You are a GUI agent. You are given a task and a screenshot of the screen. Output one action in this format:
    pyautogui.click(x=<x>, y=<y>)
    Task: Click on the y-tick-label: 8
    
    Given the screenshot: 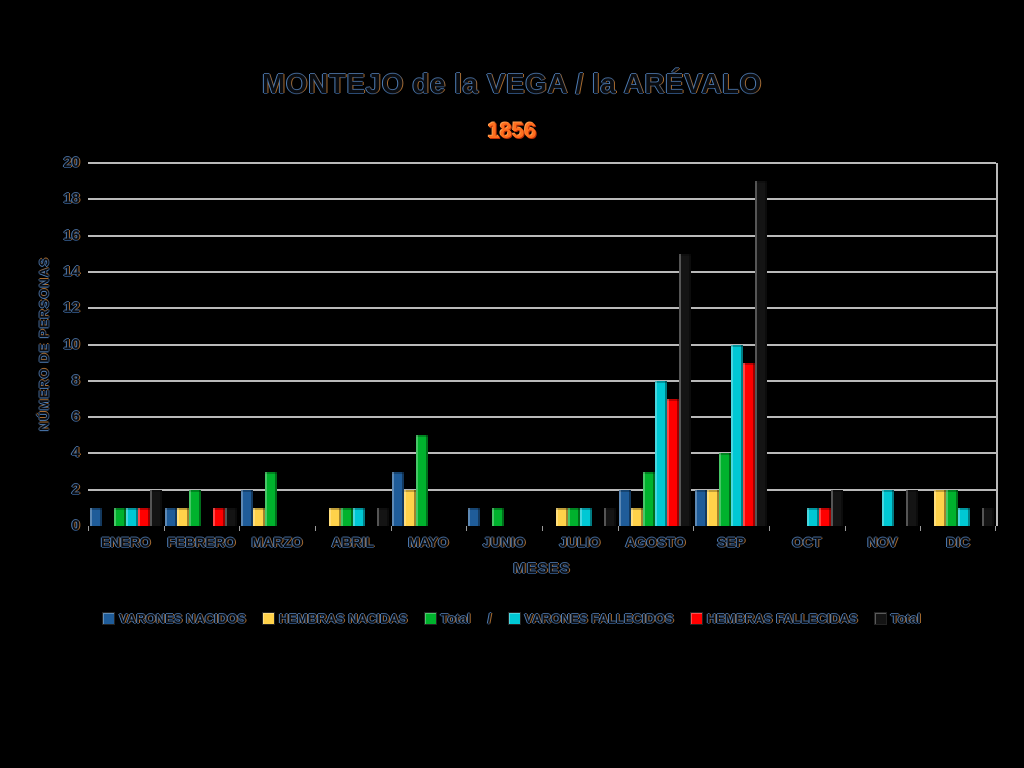 What is the action you would take?
    pyautogui.click(x=75, y=380)
    